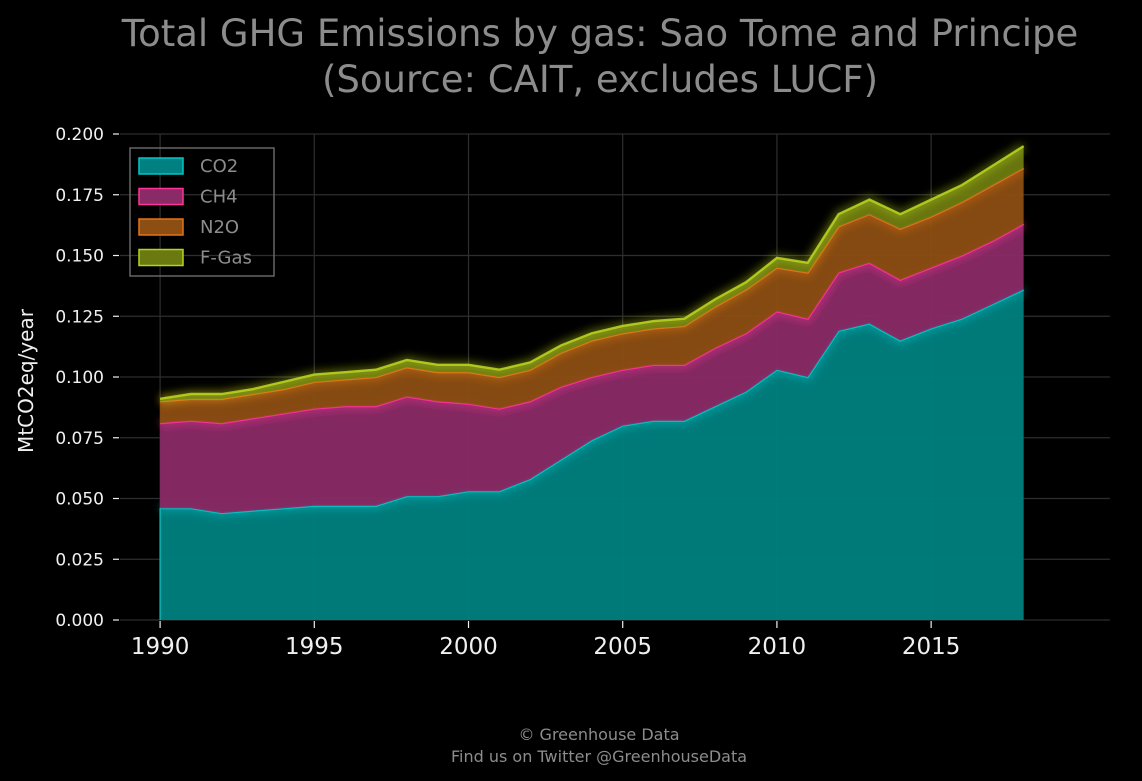 The width and height of the screenshot is (1142, 781). Describe the element at coordinates (79, 317) in the screenshot. I see `y-tick-label-5: 0.125` at that location.